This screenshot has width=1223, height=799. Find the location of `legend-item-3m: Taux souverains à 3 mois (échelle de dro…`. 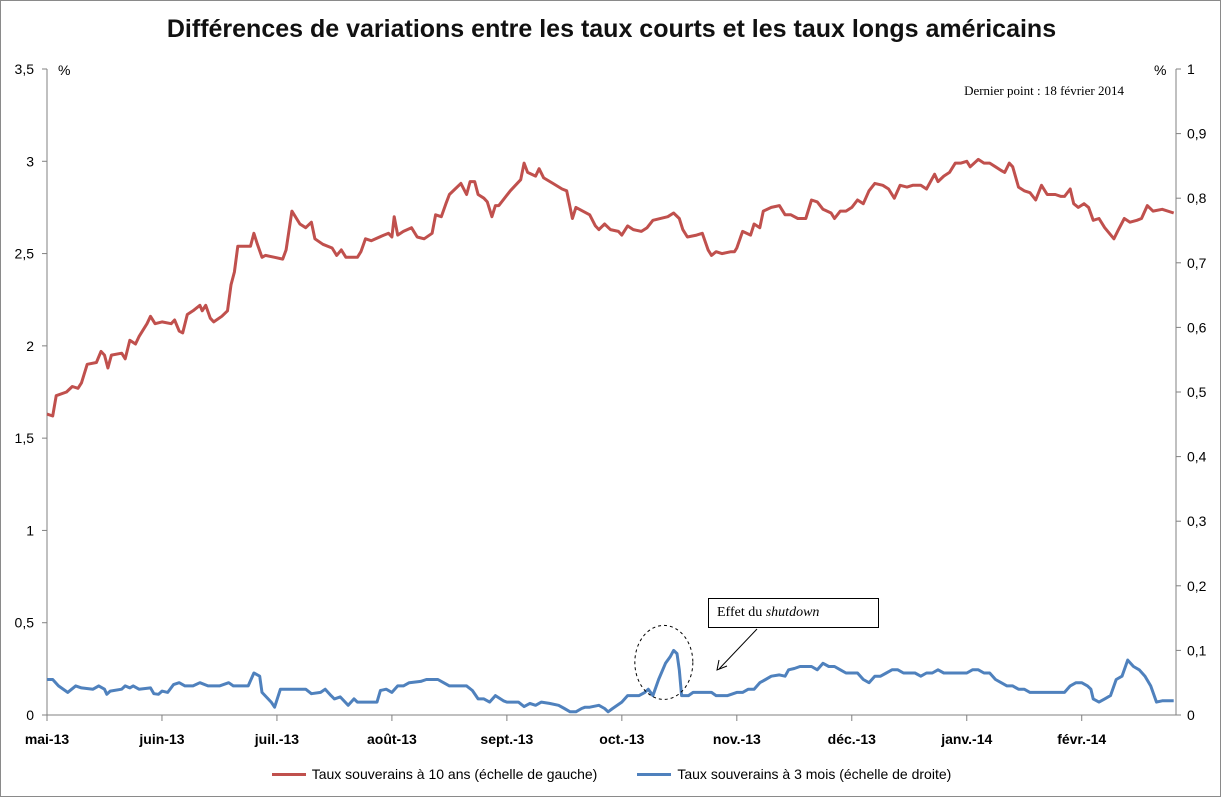

legend-item-3m: Taux souverains à 3 mois (échelle de dro… is located at coordinates (794, 774).